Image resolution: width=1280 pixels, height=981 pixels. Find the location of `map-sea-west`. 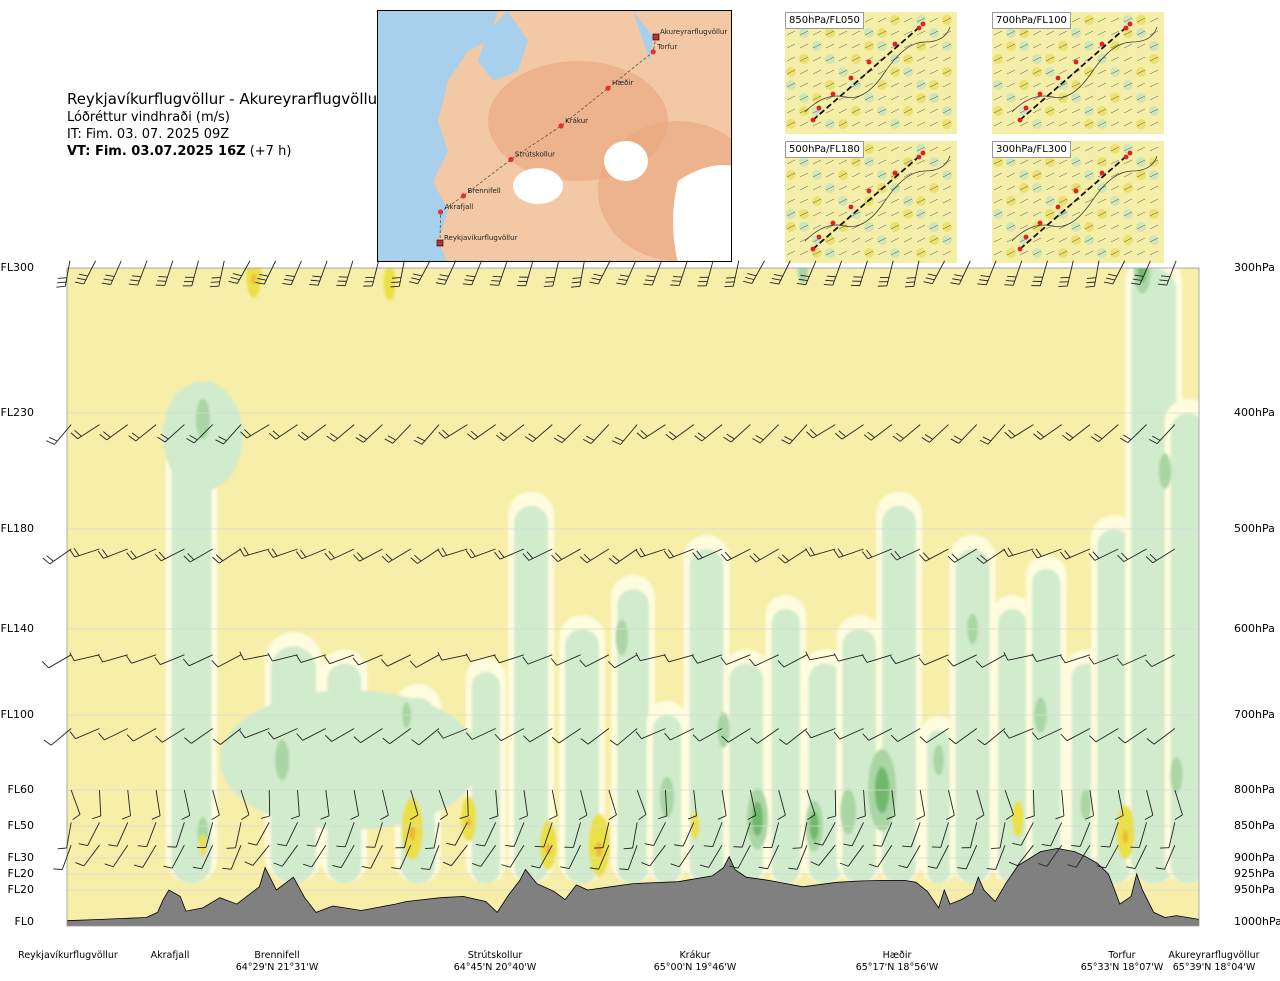

map-sea-west is located at coordinates (438, 136).